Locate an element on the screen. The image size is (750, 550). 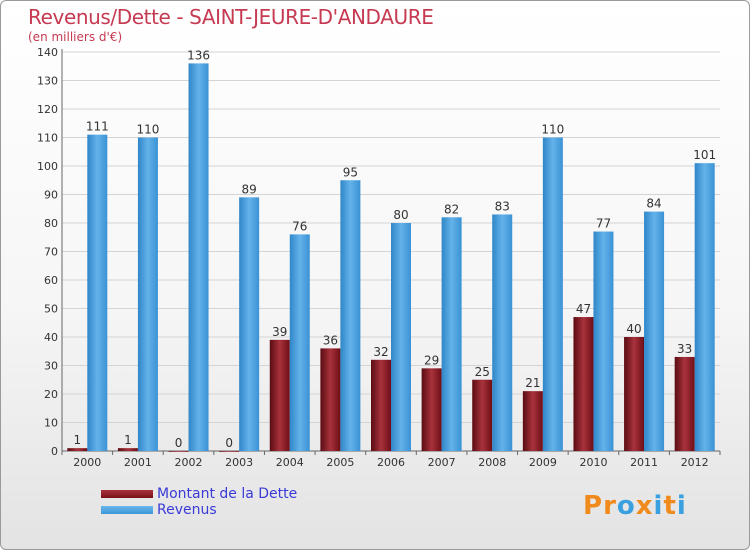
legend-swatch-revenus is located at coordinates (127, 510).